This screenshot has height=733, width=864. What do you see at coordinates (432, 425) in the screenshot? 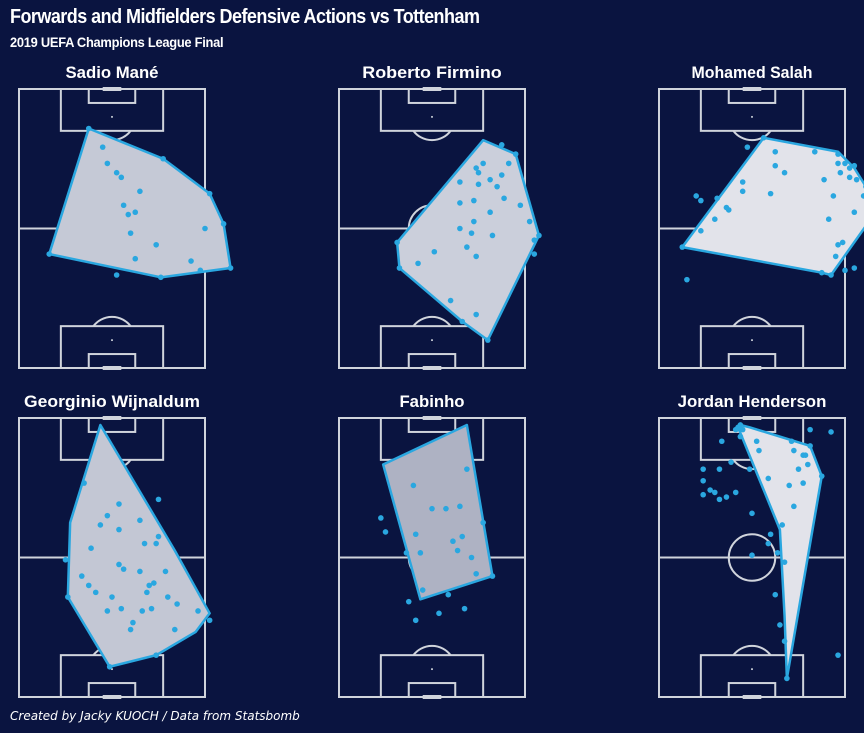
I see `six-yard-box-top` at bounding box center [432, 425].